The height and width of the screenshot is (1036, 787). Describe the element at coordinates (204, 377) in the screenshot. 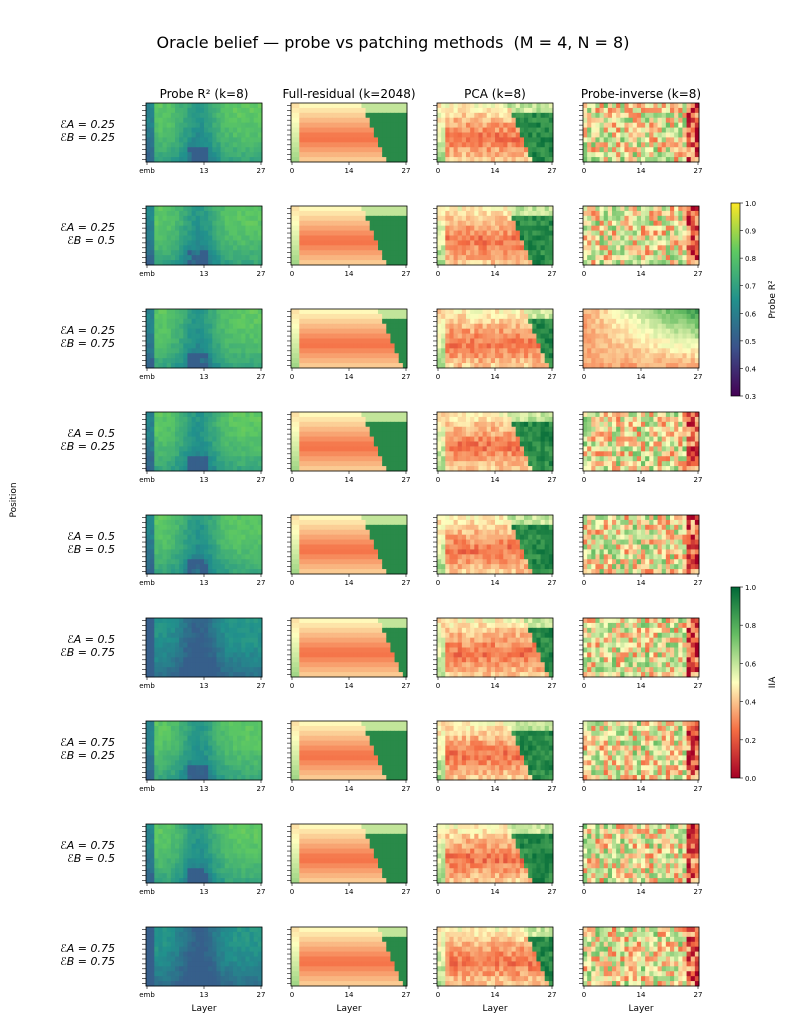

I see `x-tick-label: 13` at that location.